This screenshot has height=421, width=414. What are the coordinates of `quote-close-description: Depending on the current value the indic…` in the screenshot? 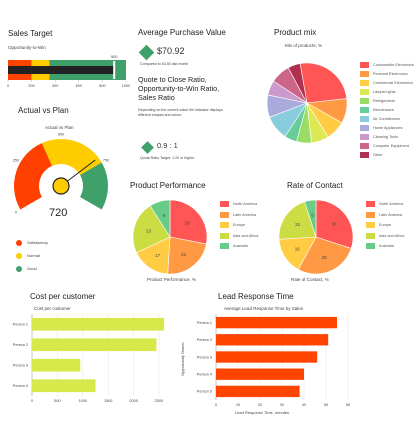 It's located at (180, 113).